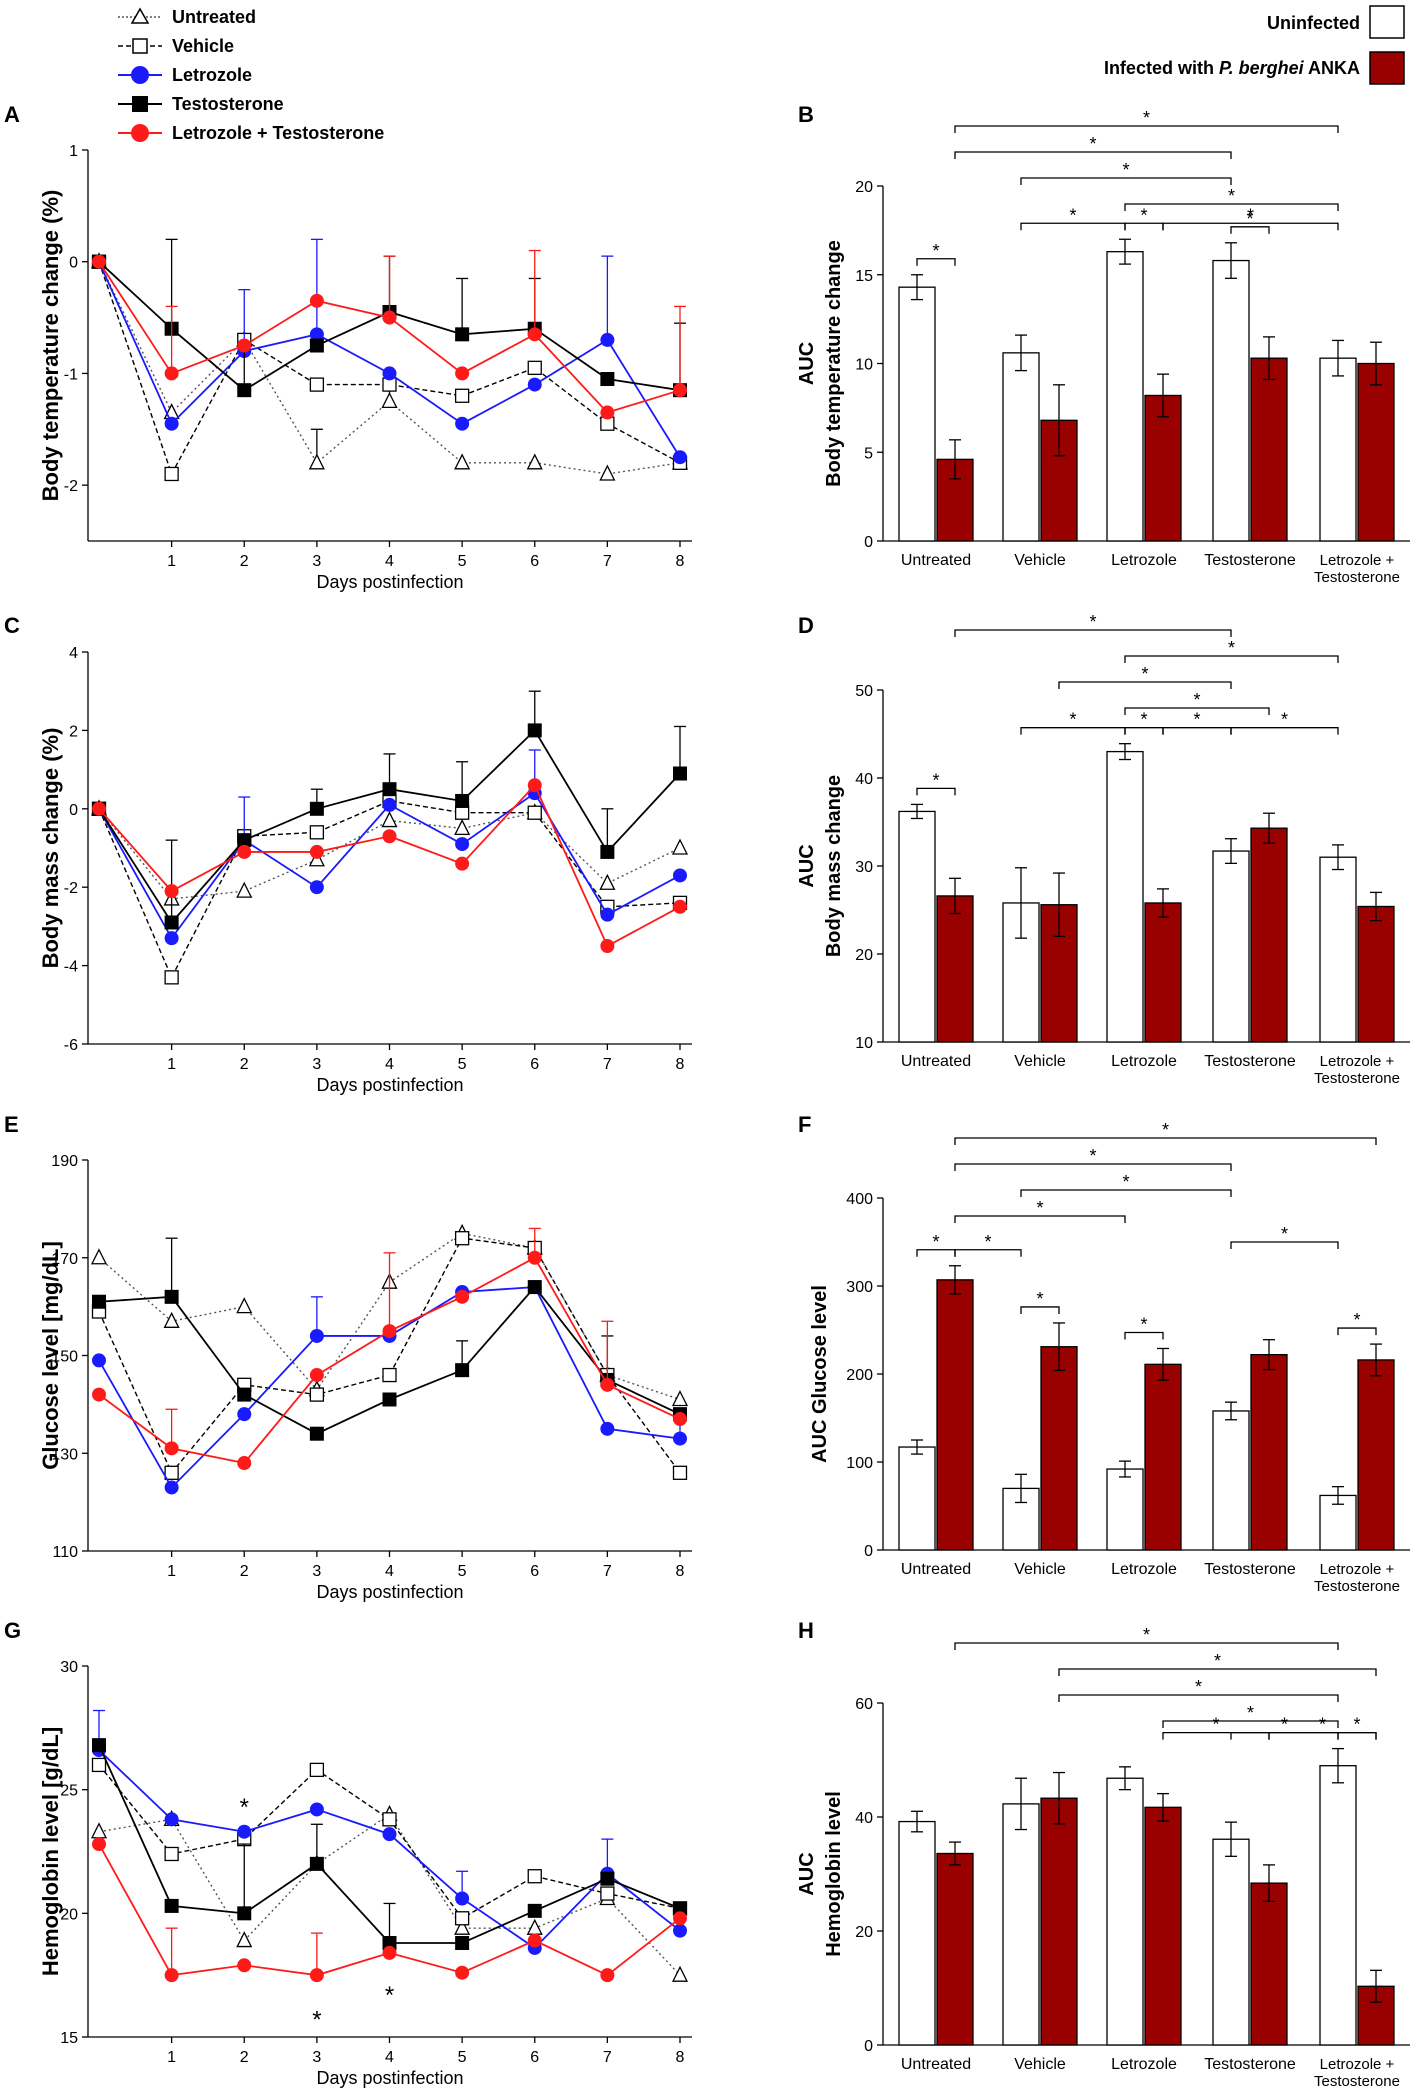  What do you see at coordinates (1144, 1061) in the screenshot?
I see `category-label: Letrozole` at bounding box center [1144, 1061].